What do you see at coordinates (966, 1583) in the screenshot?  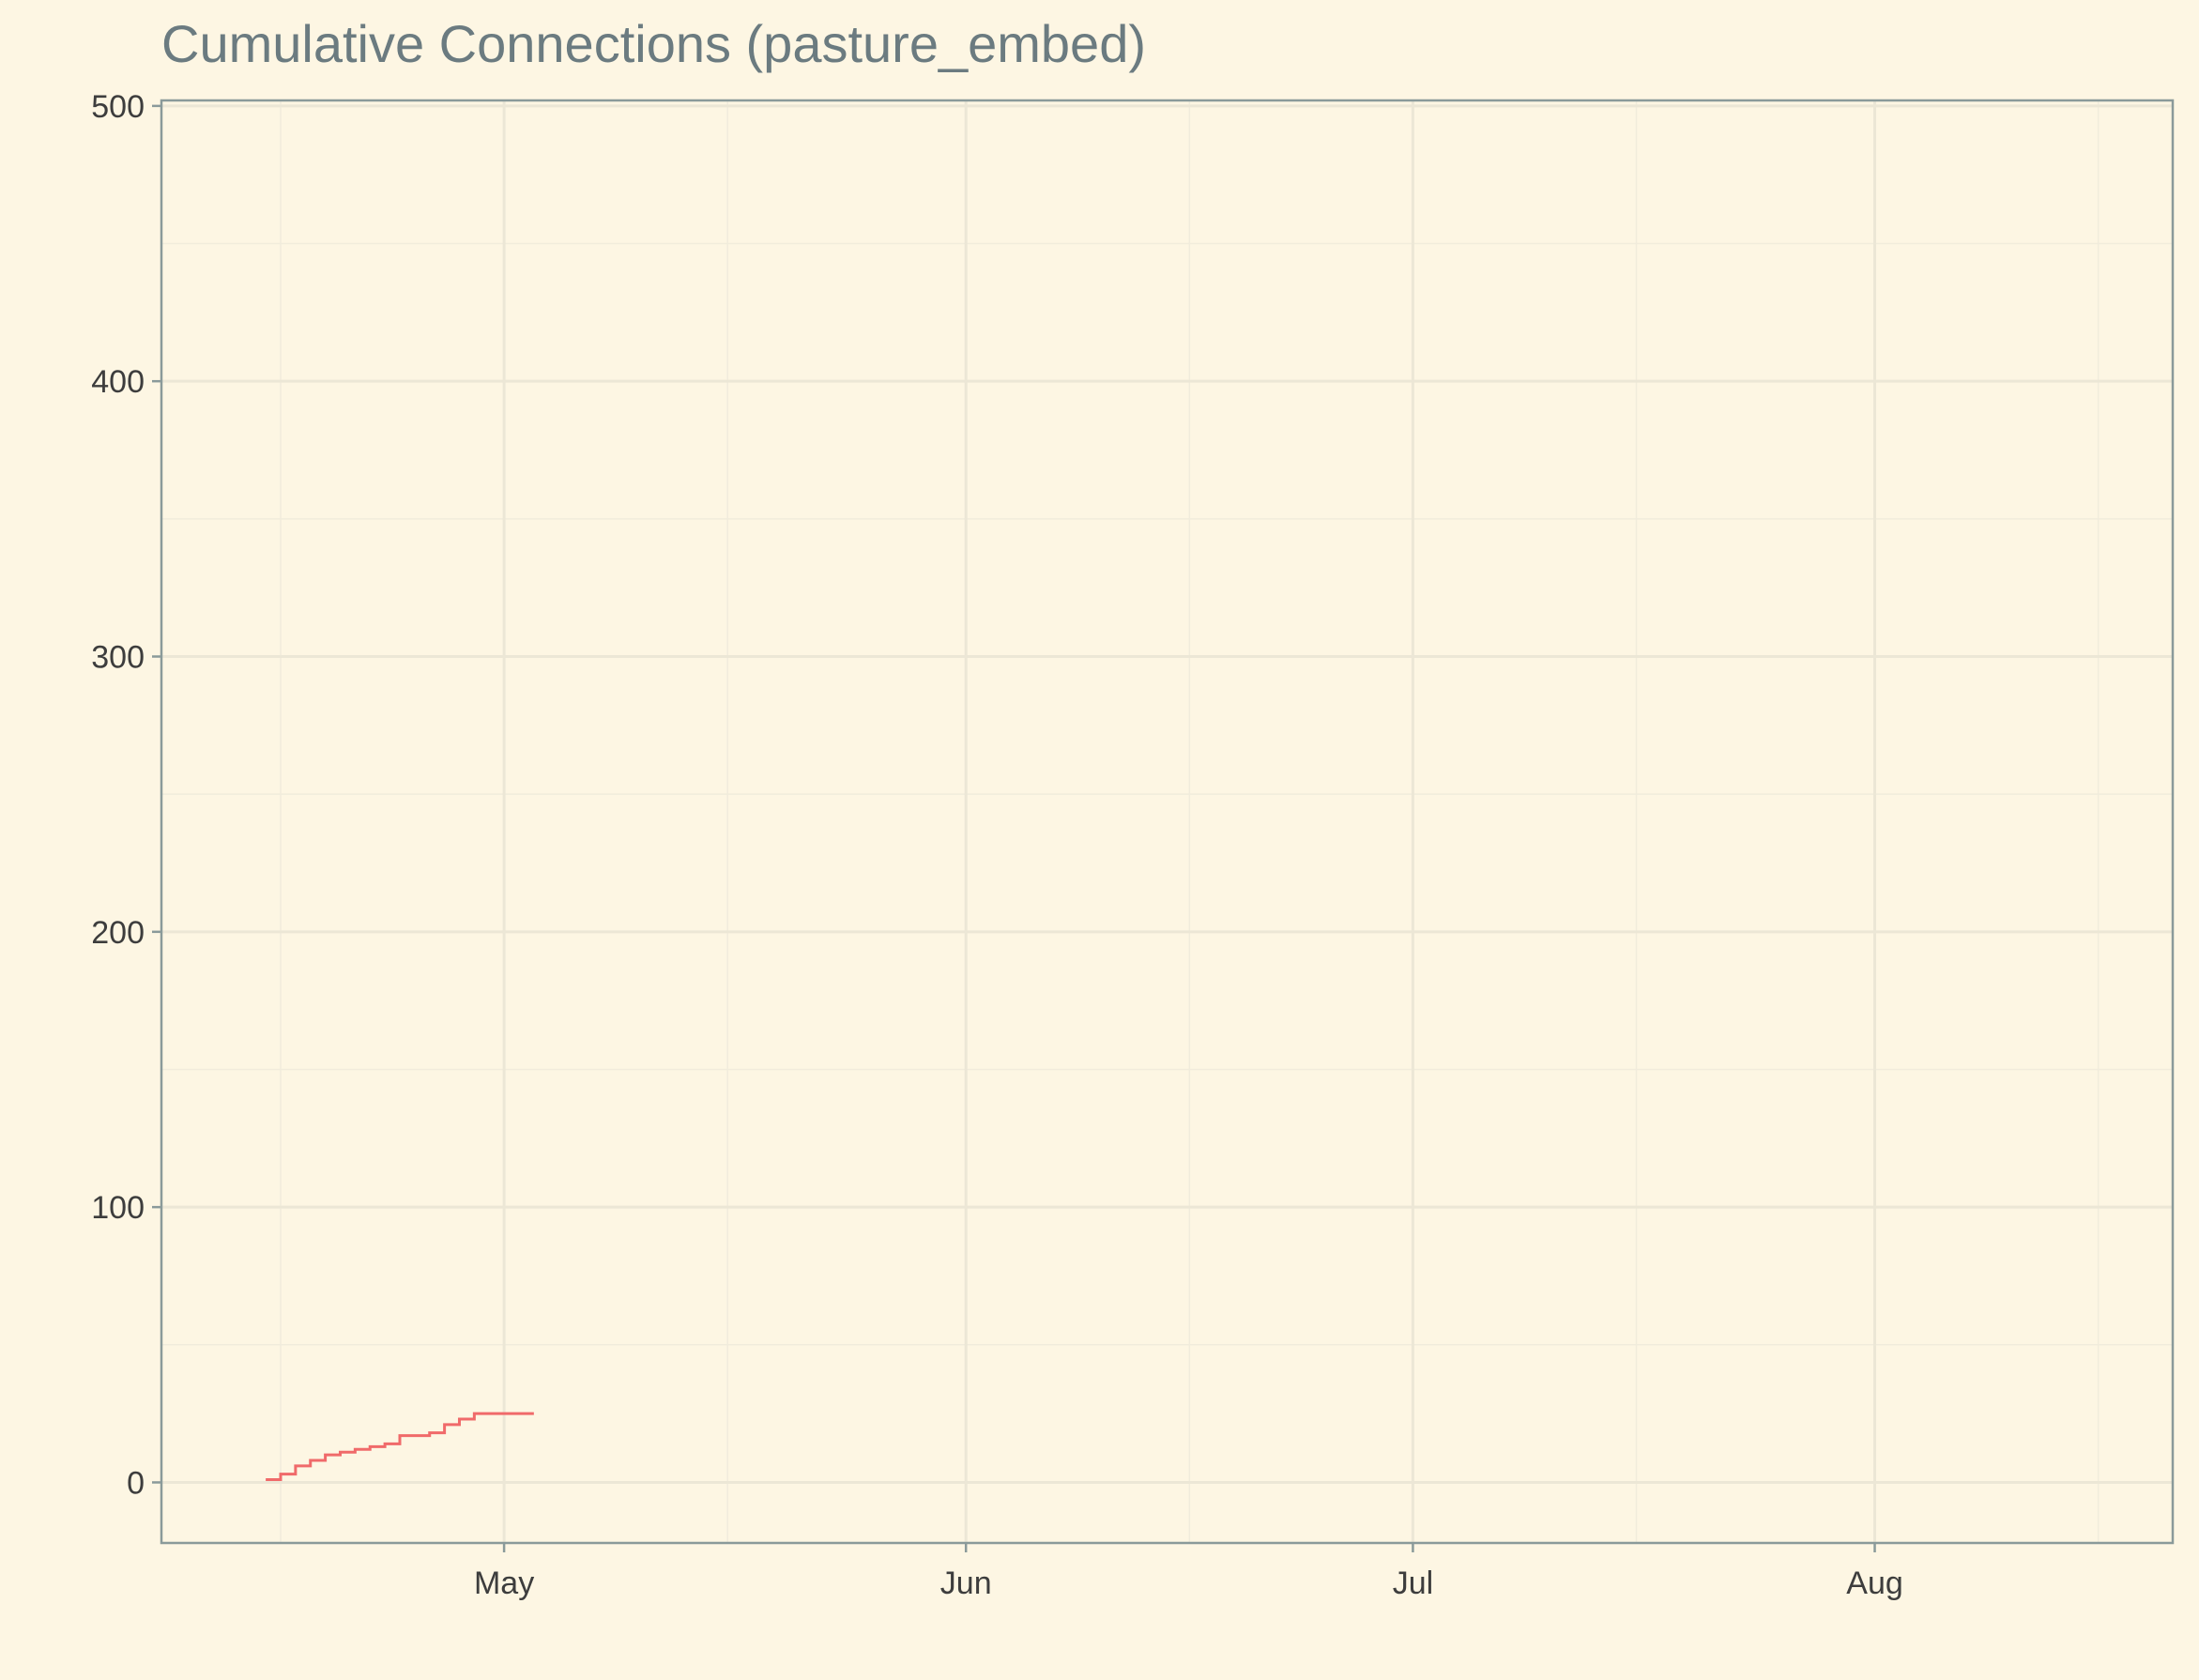 I see `x-tick-label: Jun` at bounding box center [966, 1583].